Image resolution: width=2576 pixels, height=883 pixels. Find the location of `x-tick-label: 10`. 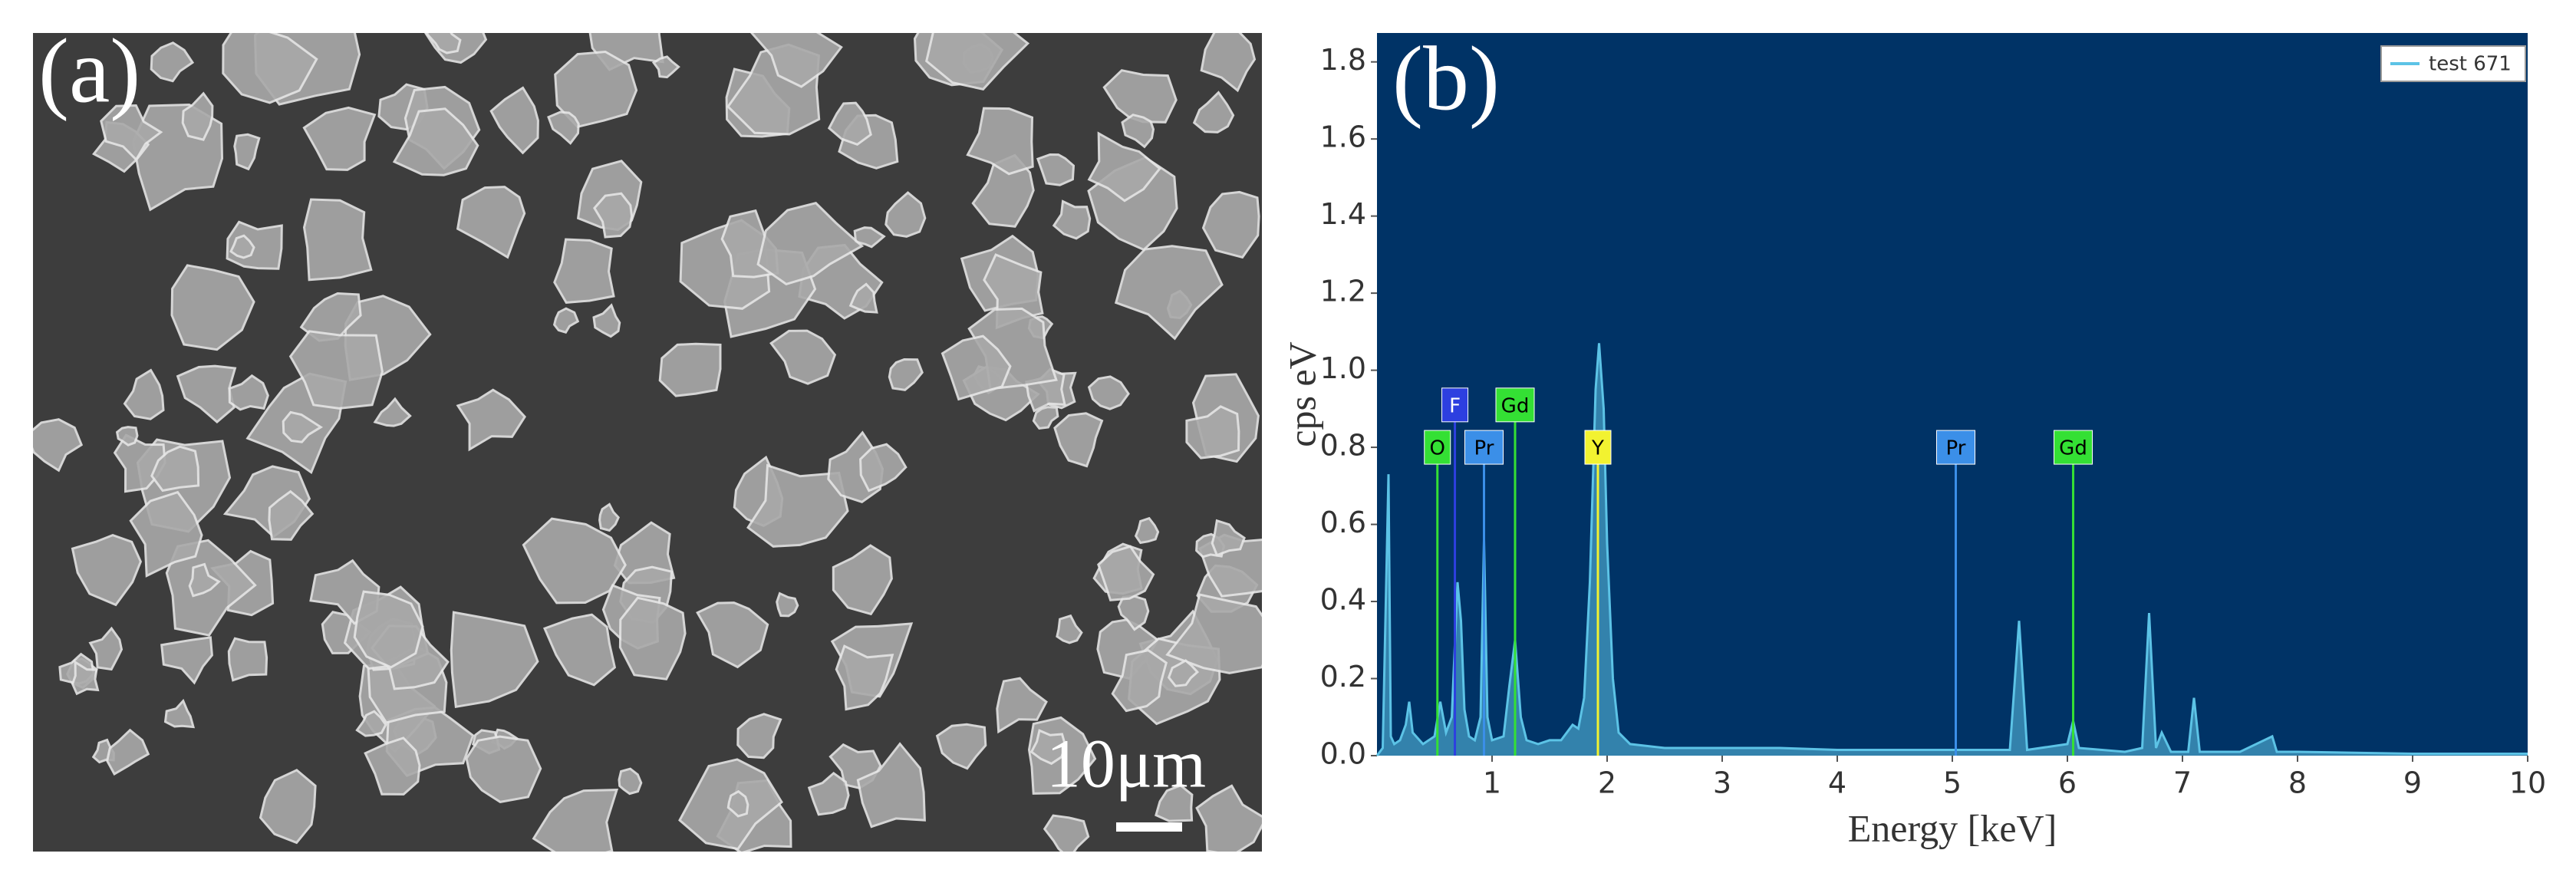

x-tick-label: 10 is located at coordinates (2527, 783).